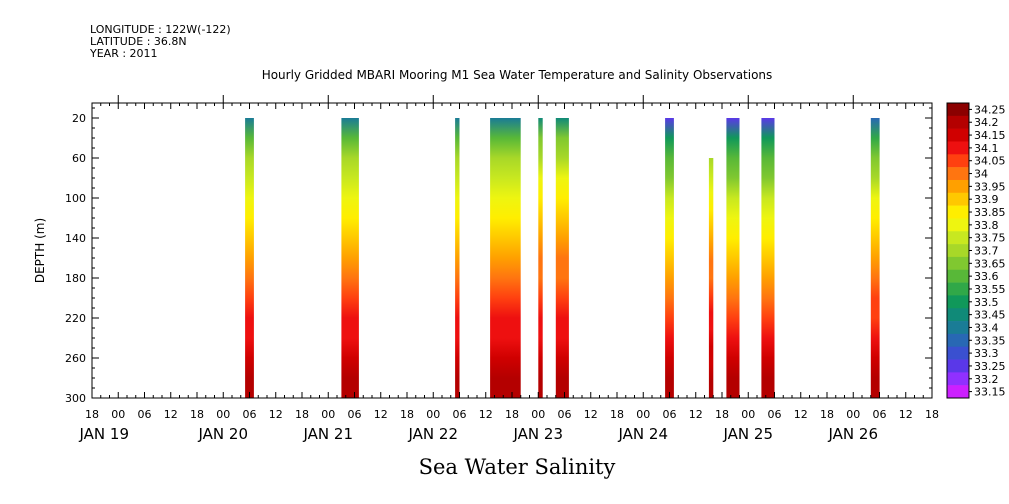  I want to click on colorbar-label: 33.95, so click(990, 186).